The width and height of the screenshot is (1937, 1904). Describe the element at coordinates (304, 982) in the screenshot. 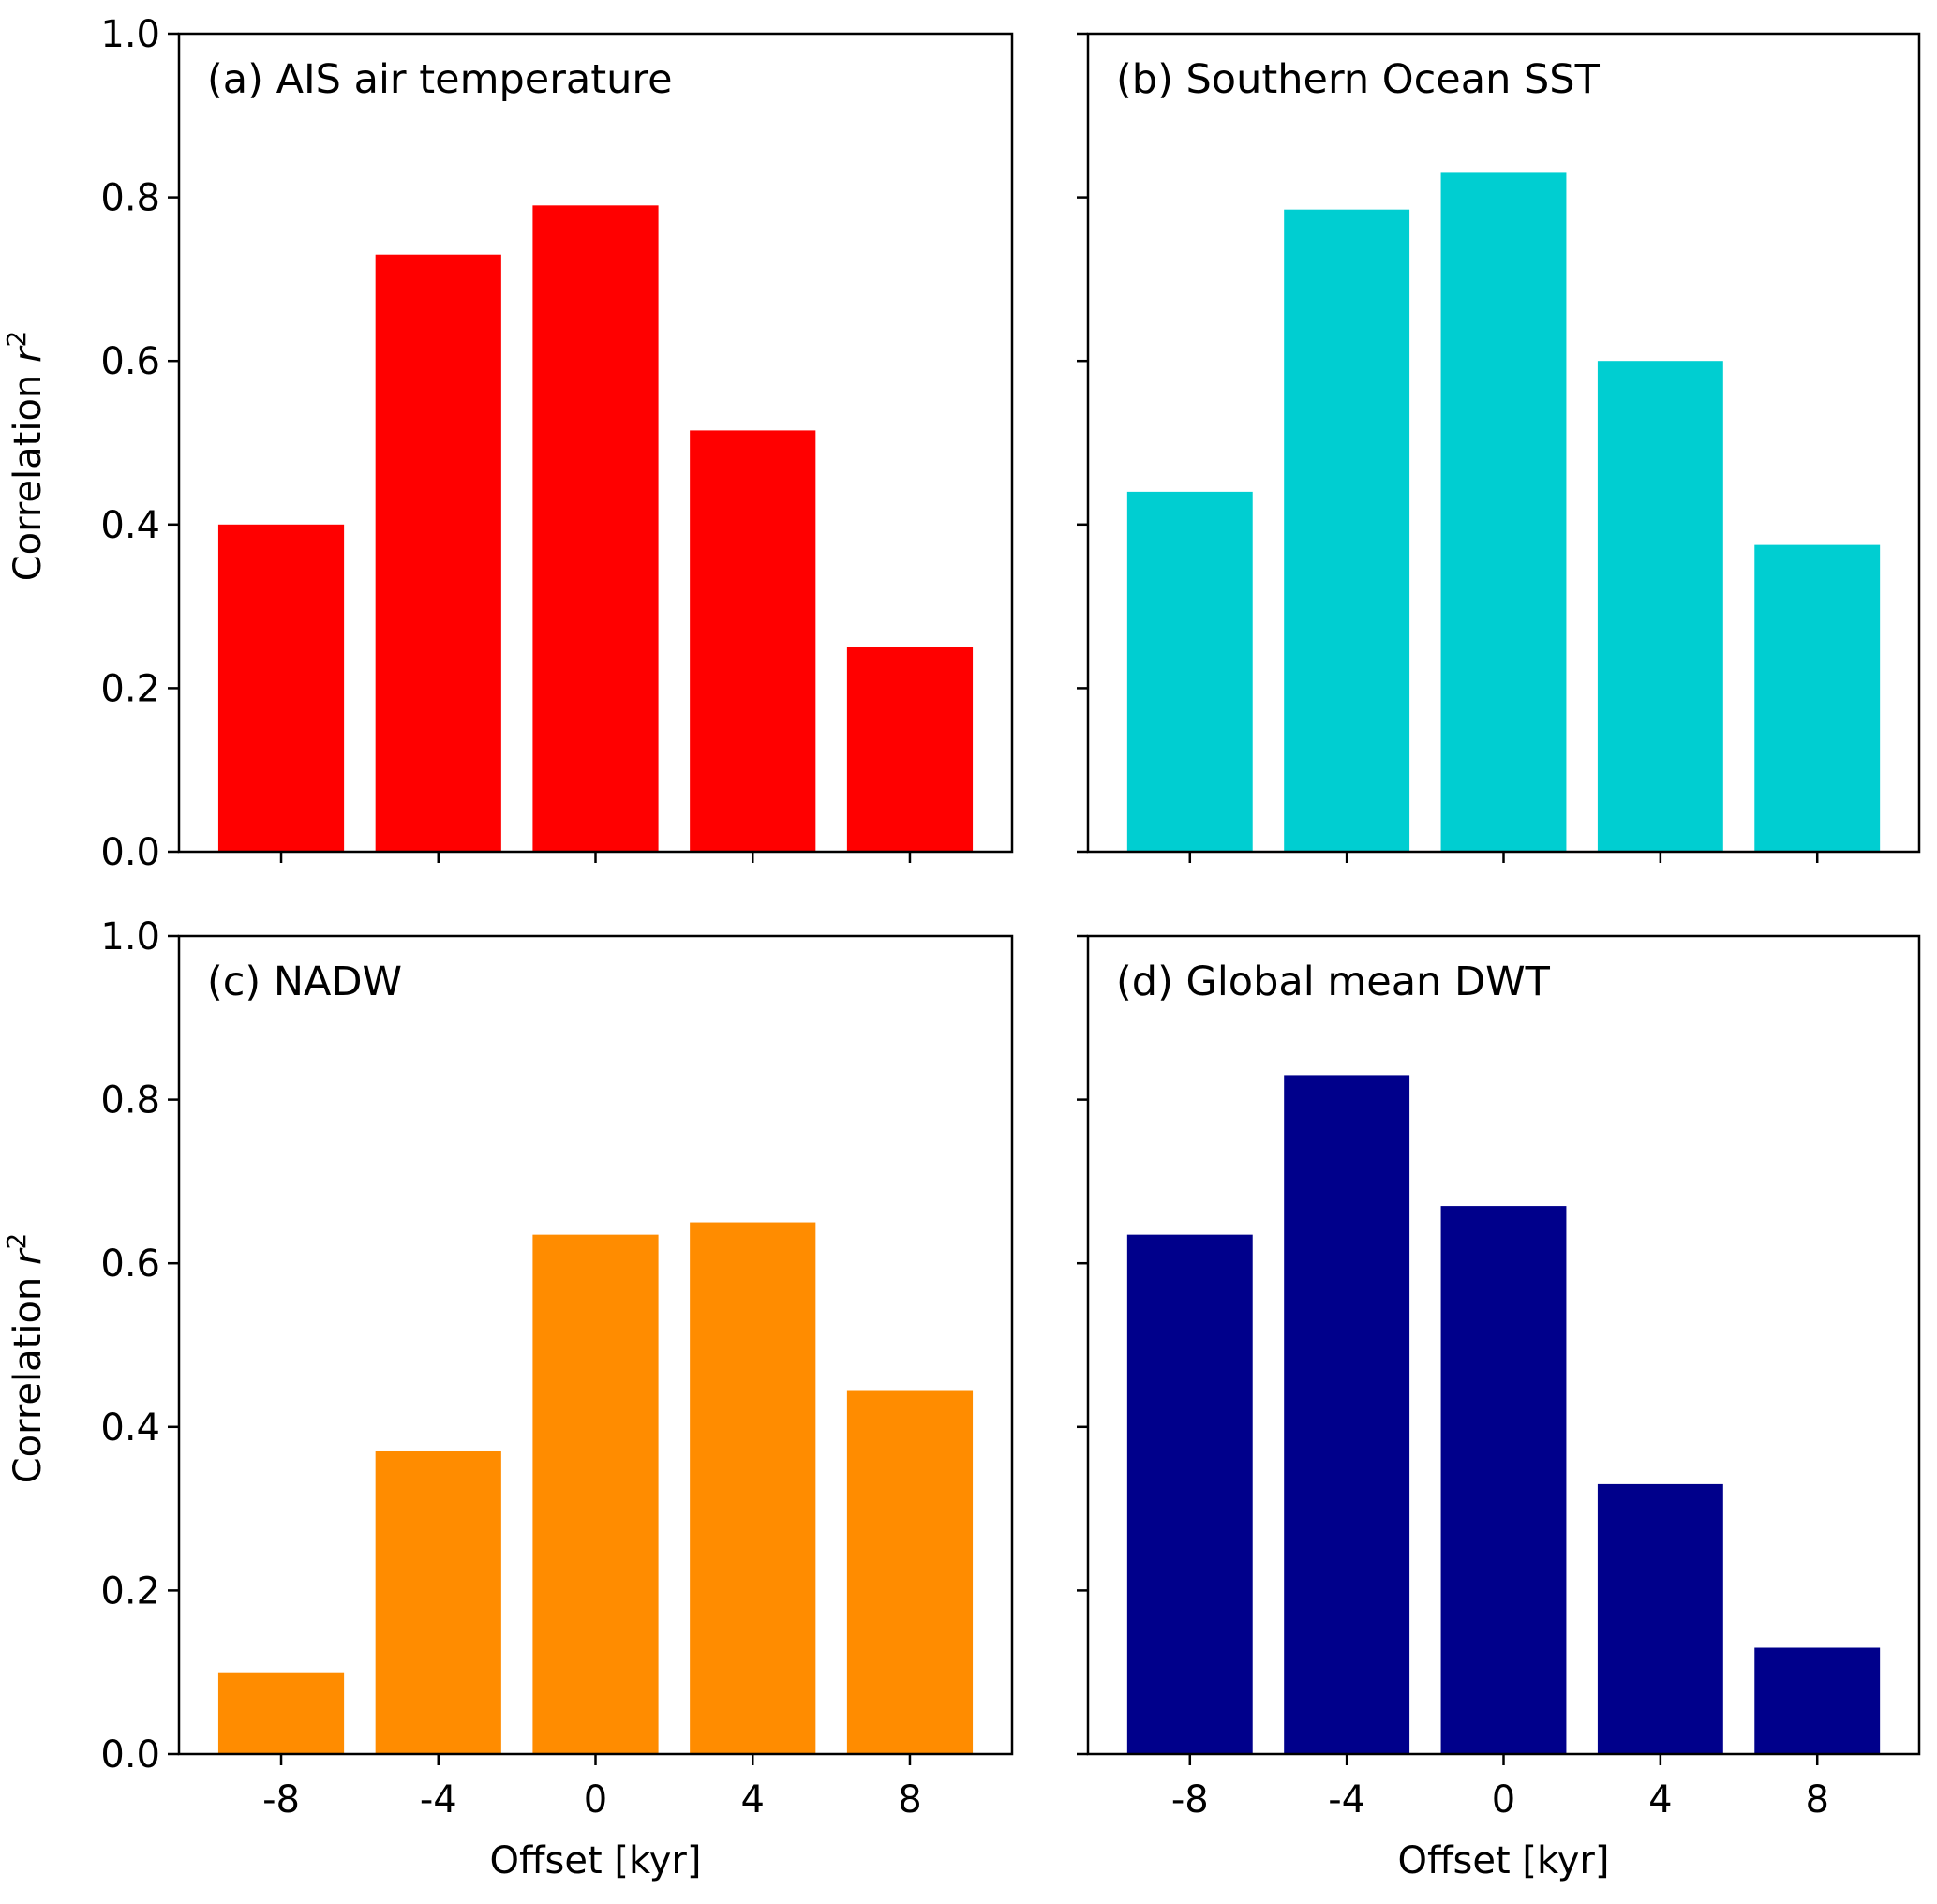

I see `panel-title: (c) NADW` at that location.